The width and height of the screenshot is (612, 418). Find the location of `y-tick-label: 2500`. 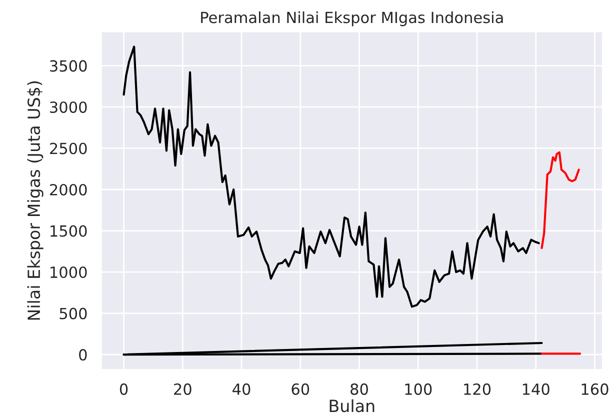

y-tick-label: 2500 is located at coordinates (68, 148).